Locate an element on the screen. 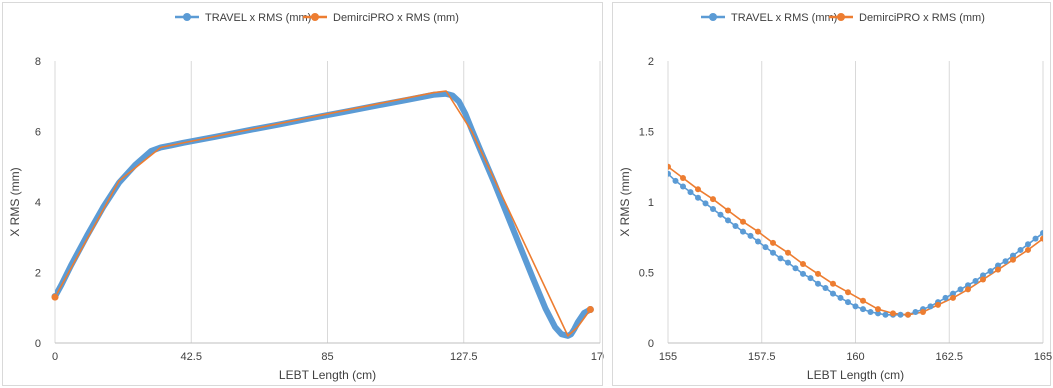  y-tick-label: 0.5 is located at coordinates (646, 274).